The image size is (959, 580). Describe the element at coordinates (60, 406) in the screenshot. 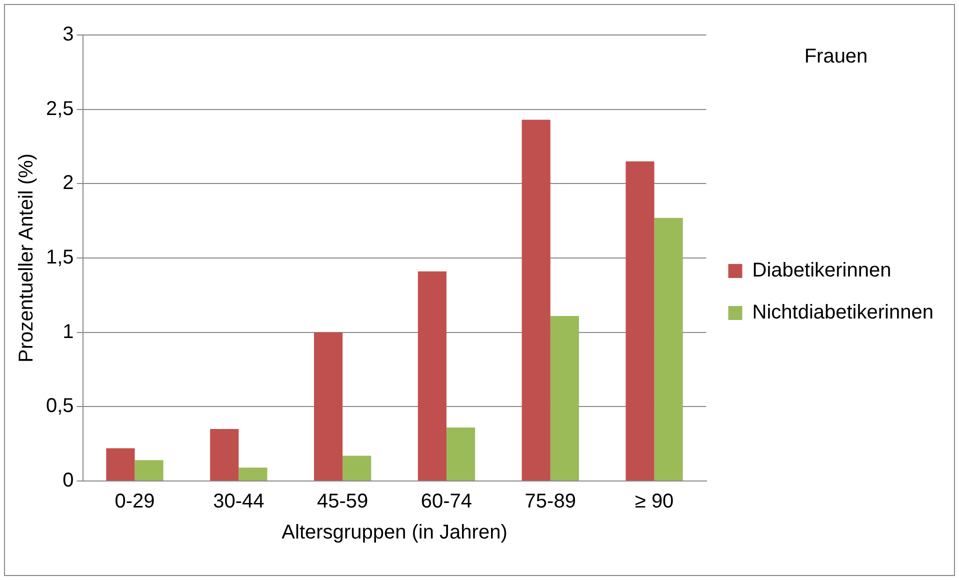

I see `y-tick-label: 0,5` at that location.